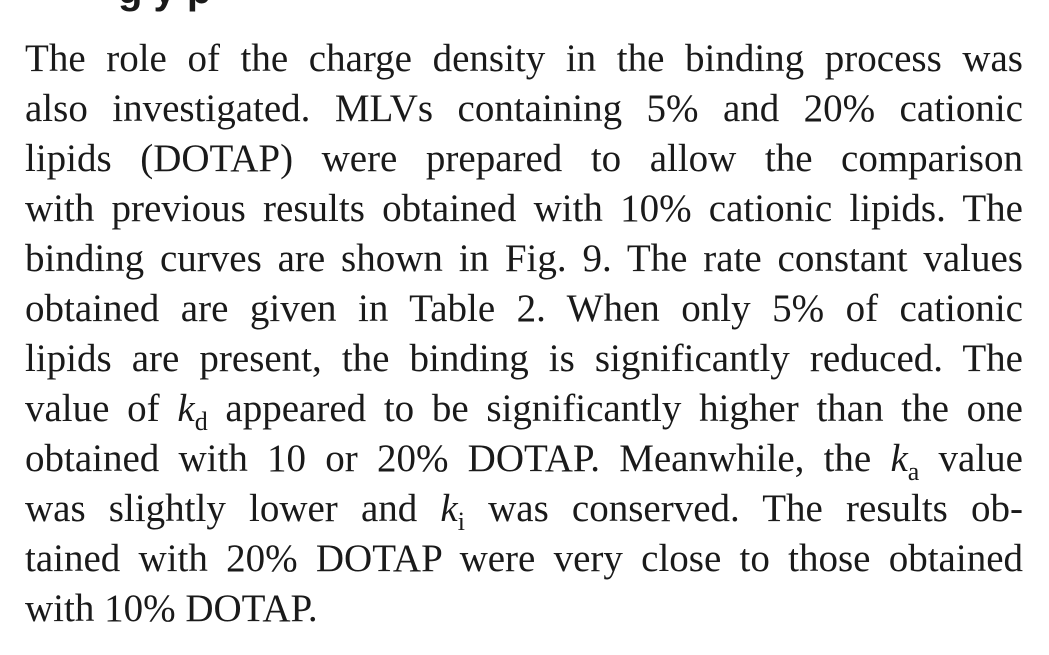  Describe the element at coordinates (201, 421) in the screenshot. I see `subscript-d: d` at that location.